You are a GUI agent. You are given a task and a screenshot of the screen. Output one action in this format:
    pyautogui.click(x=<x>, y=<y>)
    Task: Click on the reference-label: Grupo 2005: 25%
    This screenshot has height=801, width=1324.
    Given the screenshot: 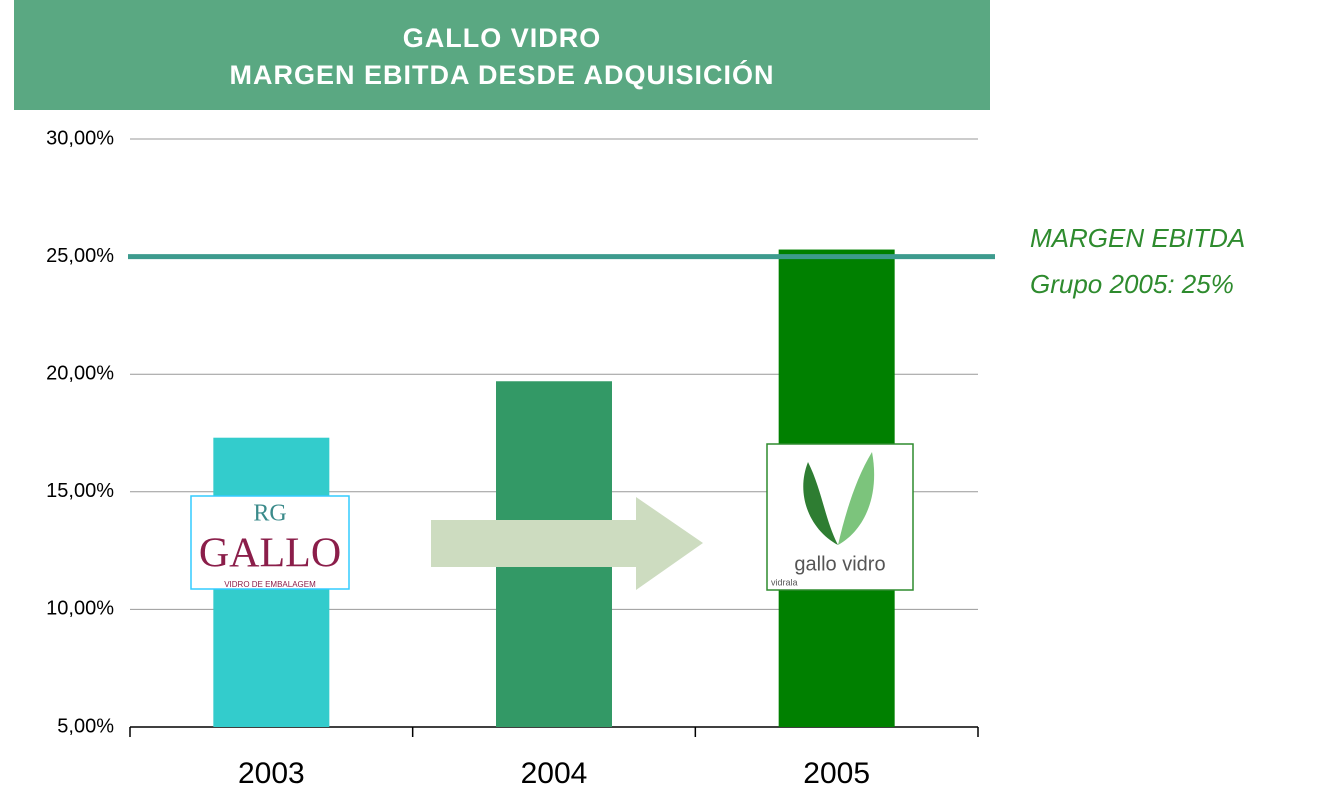 What is the action you would take?
    pyautogui.click(x=1132, y=284)
    